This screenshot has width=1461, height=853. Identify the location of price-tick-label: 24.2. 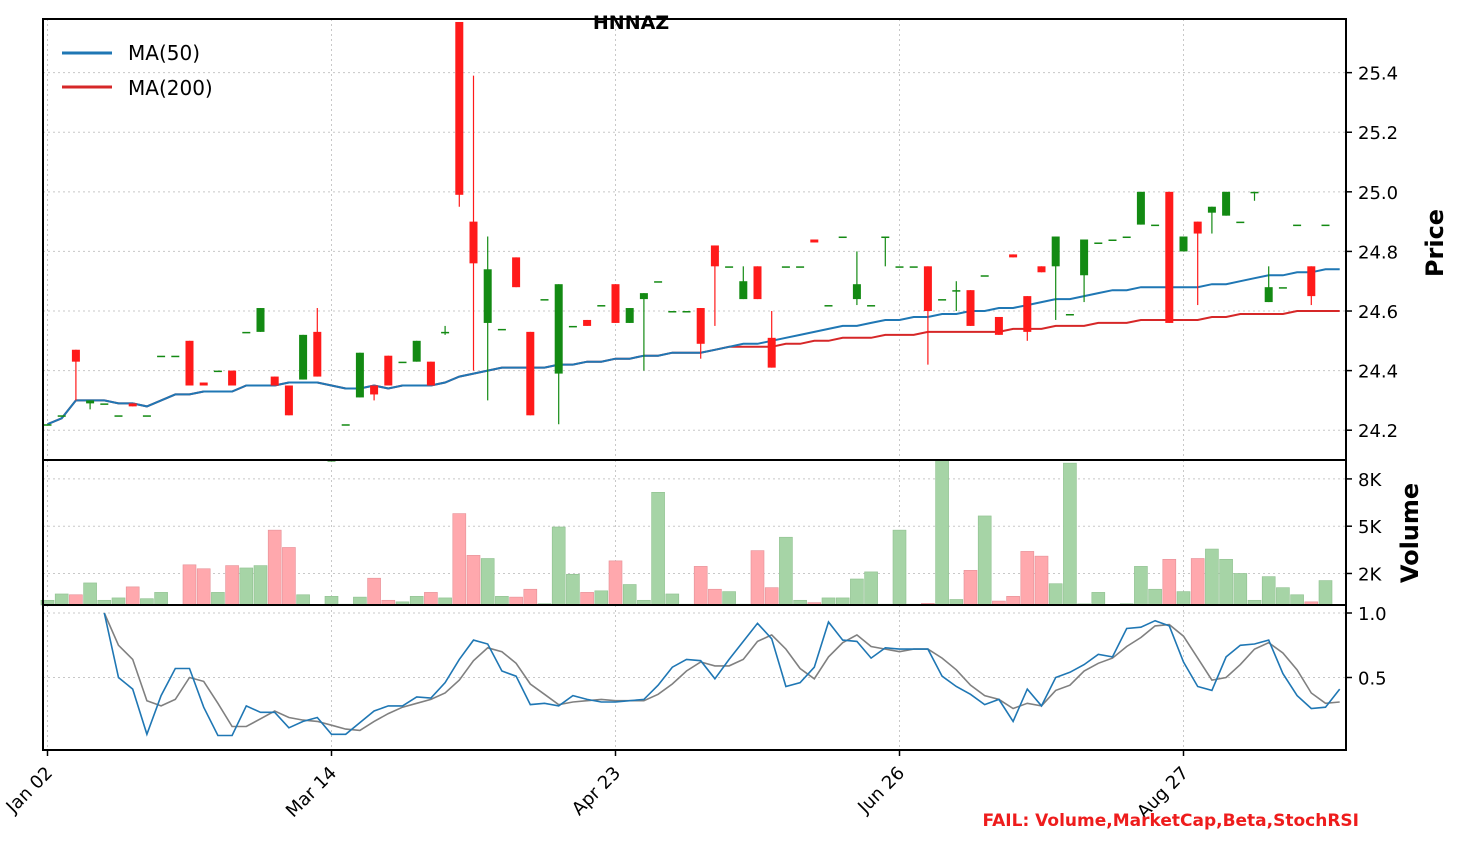
(1378, 431).